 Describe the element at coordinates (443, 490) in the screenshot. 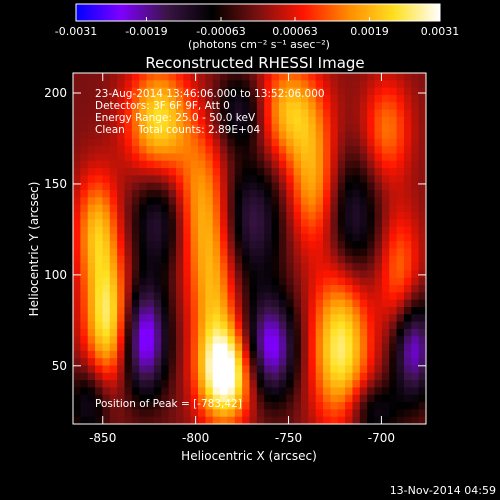

I see `footer-timestamp: 13-Nov-2014 04:59` at that location.